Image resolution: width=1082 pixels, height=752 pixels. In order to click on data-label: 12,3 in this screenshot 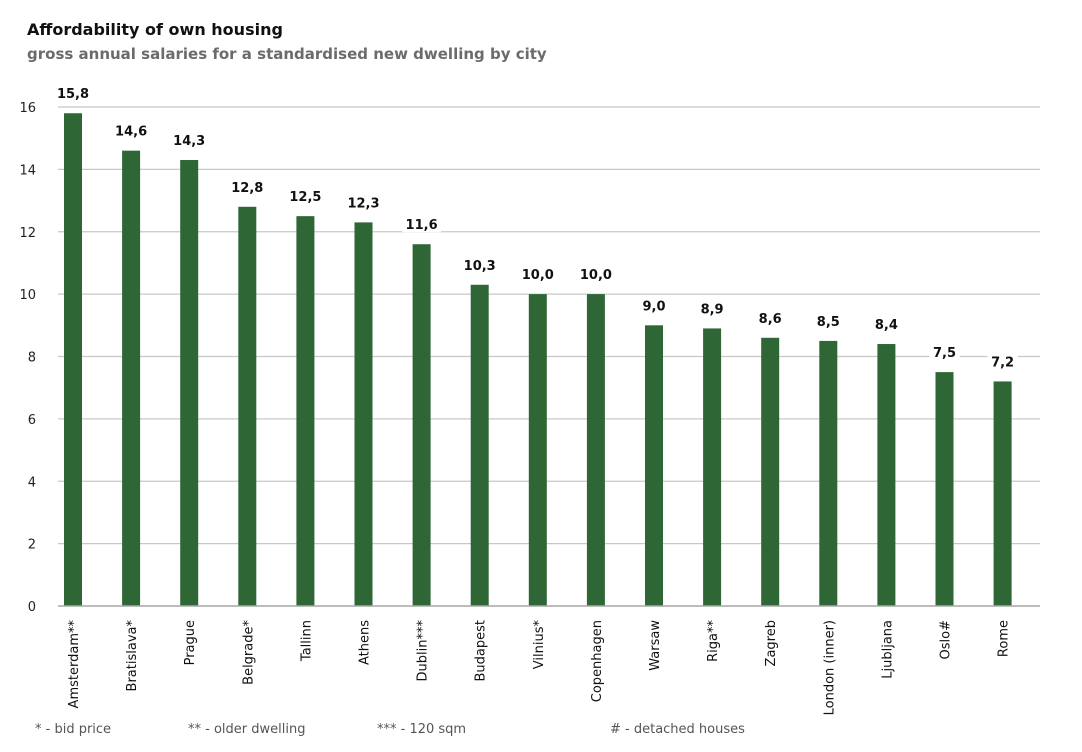, I will do `click(363, 203)`.